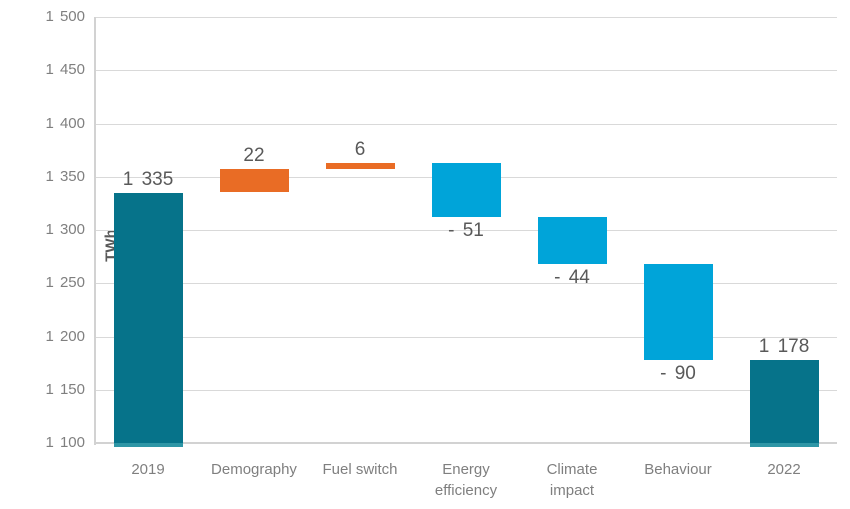 The width and height of the screenshot is (850, 509). Describe the element at coordinates (784, 469) in the screenshot. I see `x-label-2022: 2022` at that location.